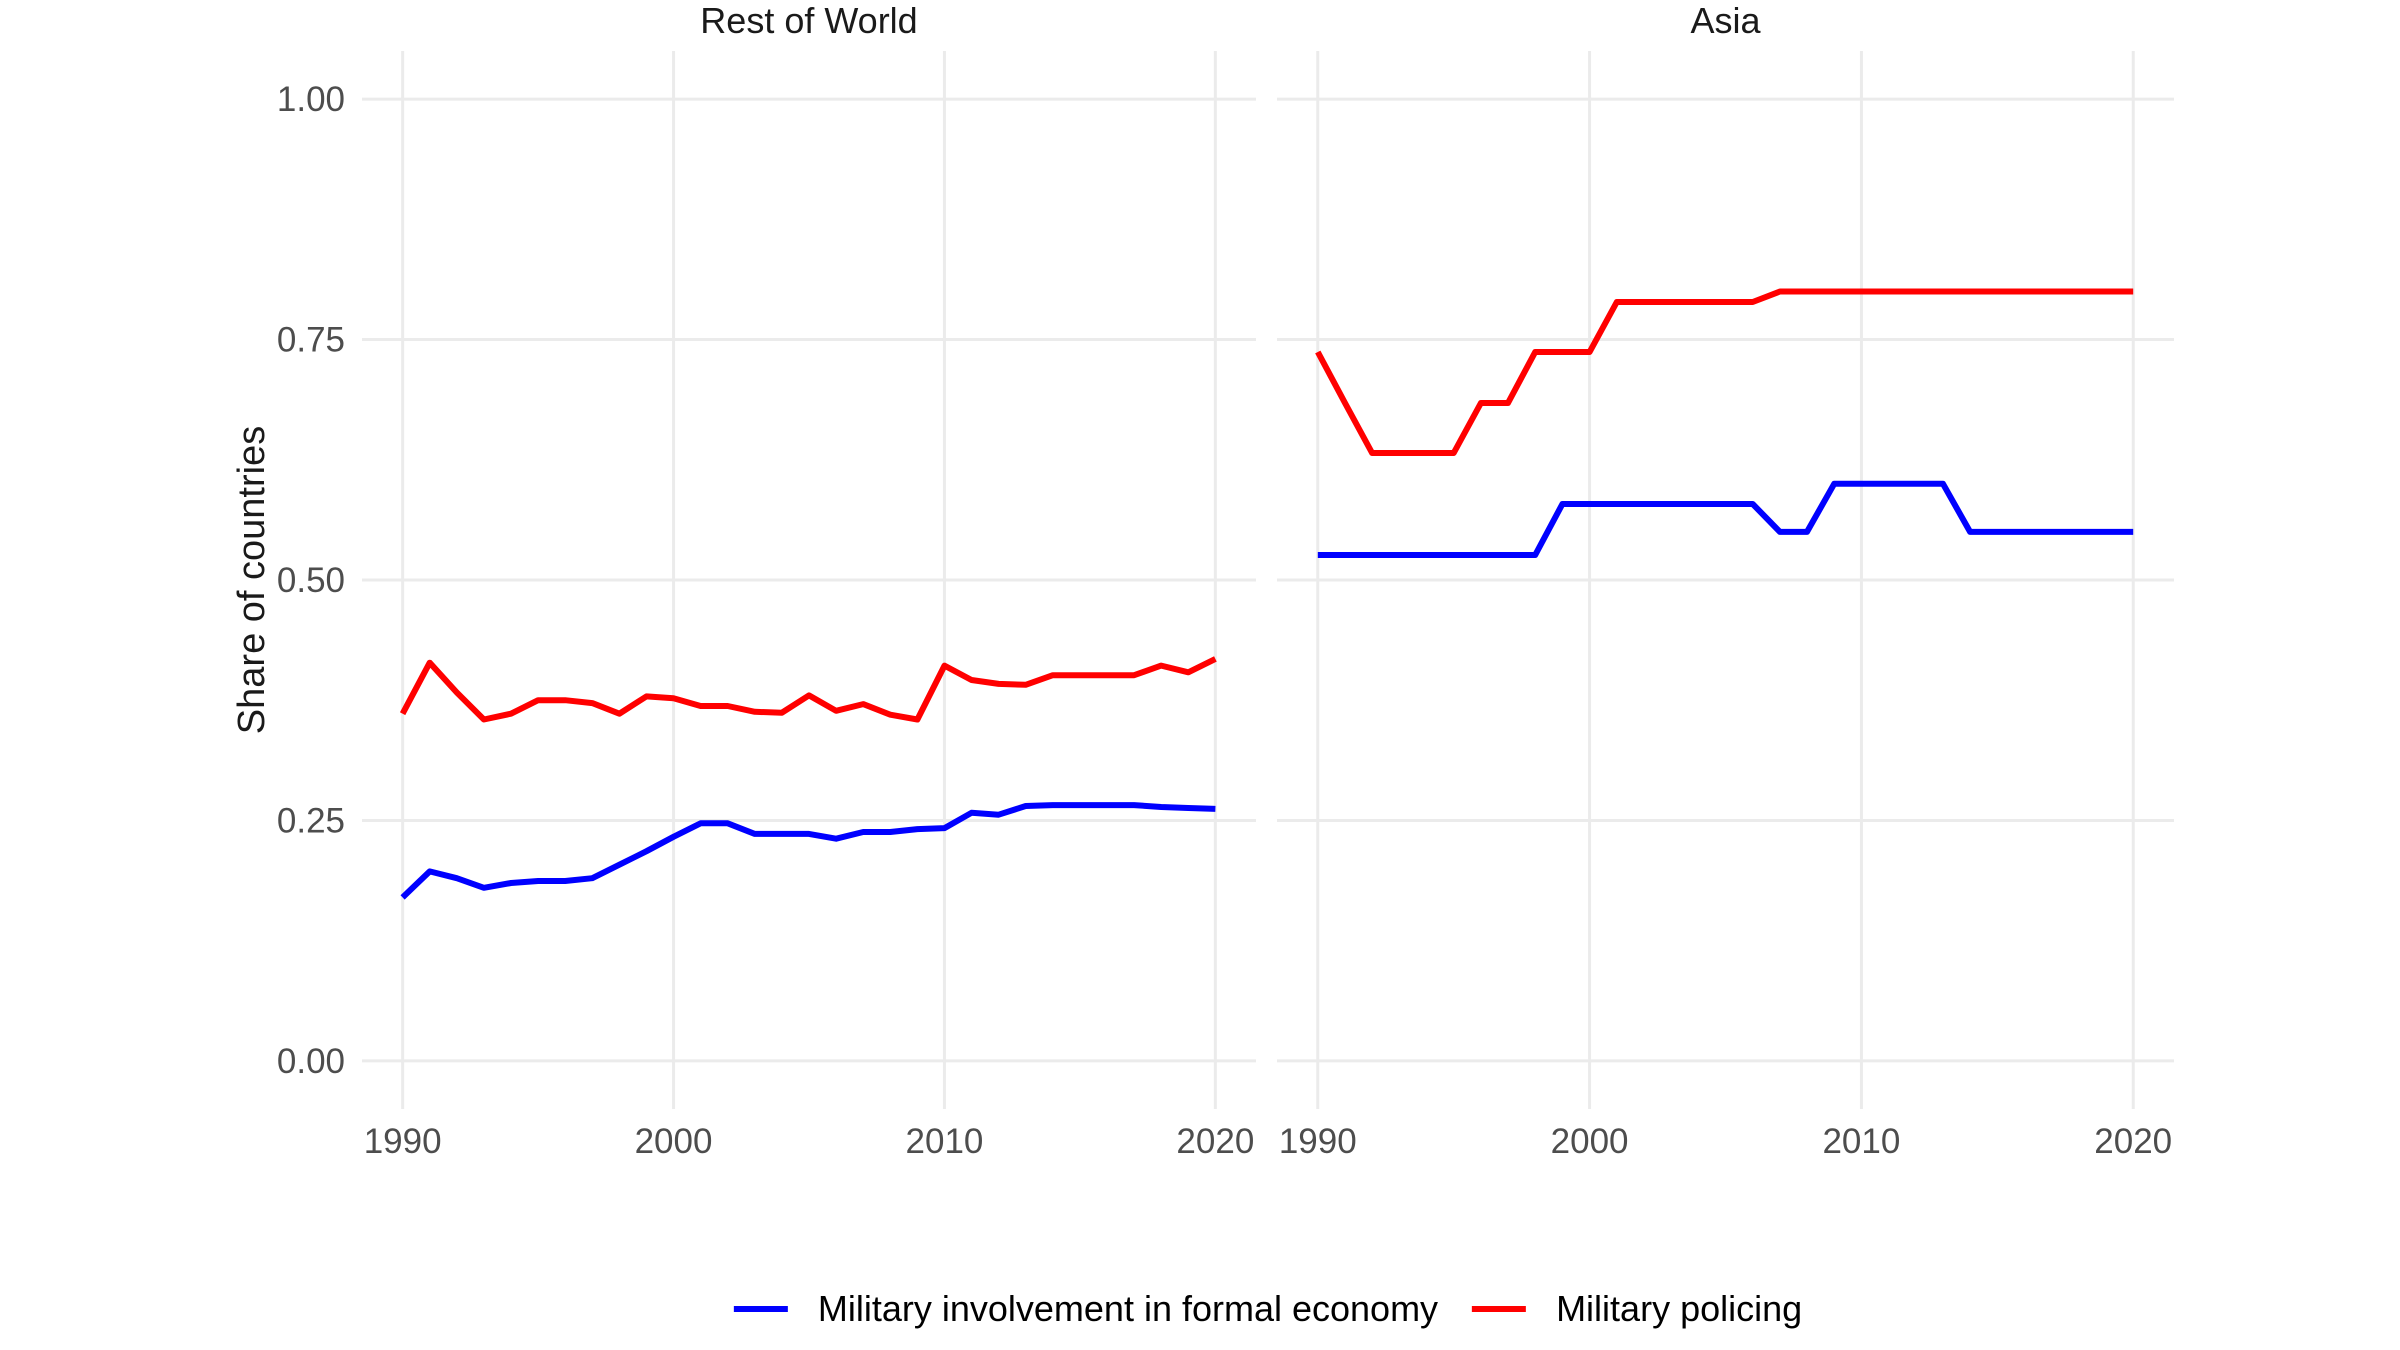 Image resolution: width=2400 pixels, height=1350 pixels. Describe the element at coordinates (1679, 1308) in the screenshot. I see `legend-label-military-policing: Military policing` at that location.